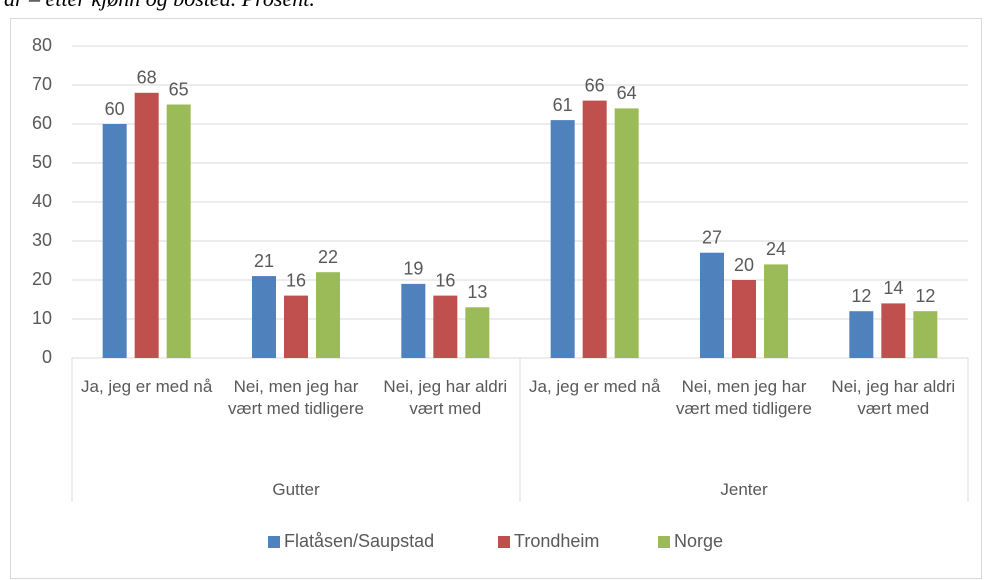 The width and height of the screenshot is (994, 580). Describe the element at coordinates (328, 257) in the screenshot. I see `data-label: 22` at that location.